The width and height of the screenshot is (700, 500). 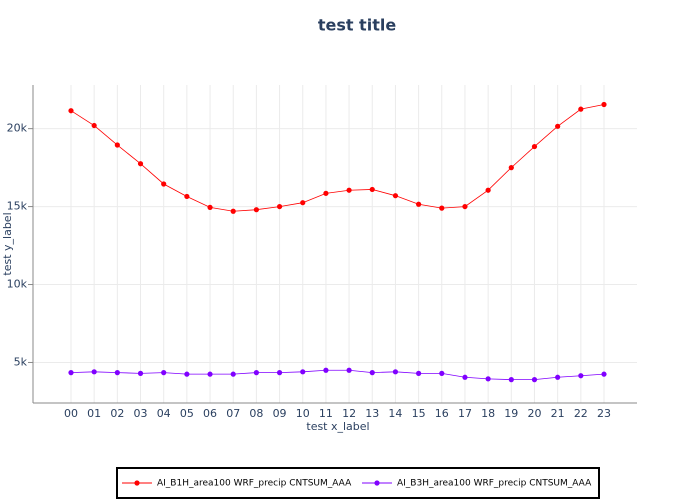 I want to click on x-tick-label: 15, so click(x=419, y=413).